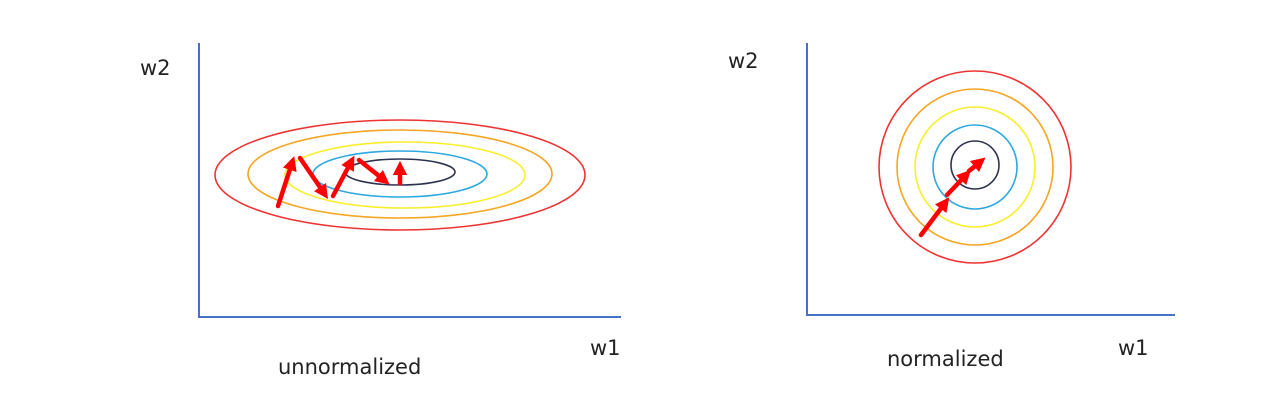  What do you see at coordinates (349, 367) in the screenshot?
I see `panel-caption: unnormalized` at bounding box center [349, 367].